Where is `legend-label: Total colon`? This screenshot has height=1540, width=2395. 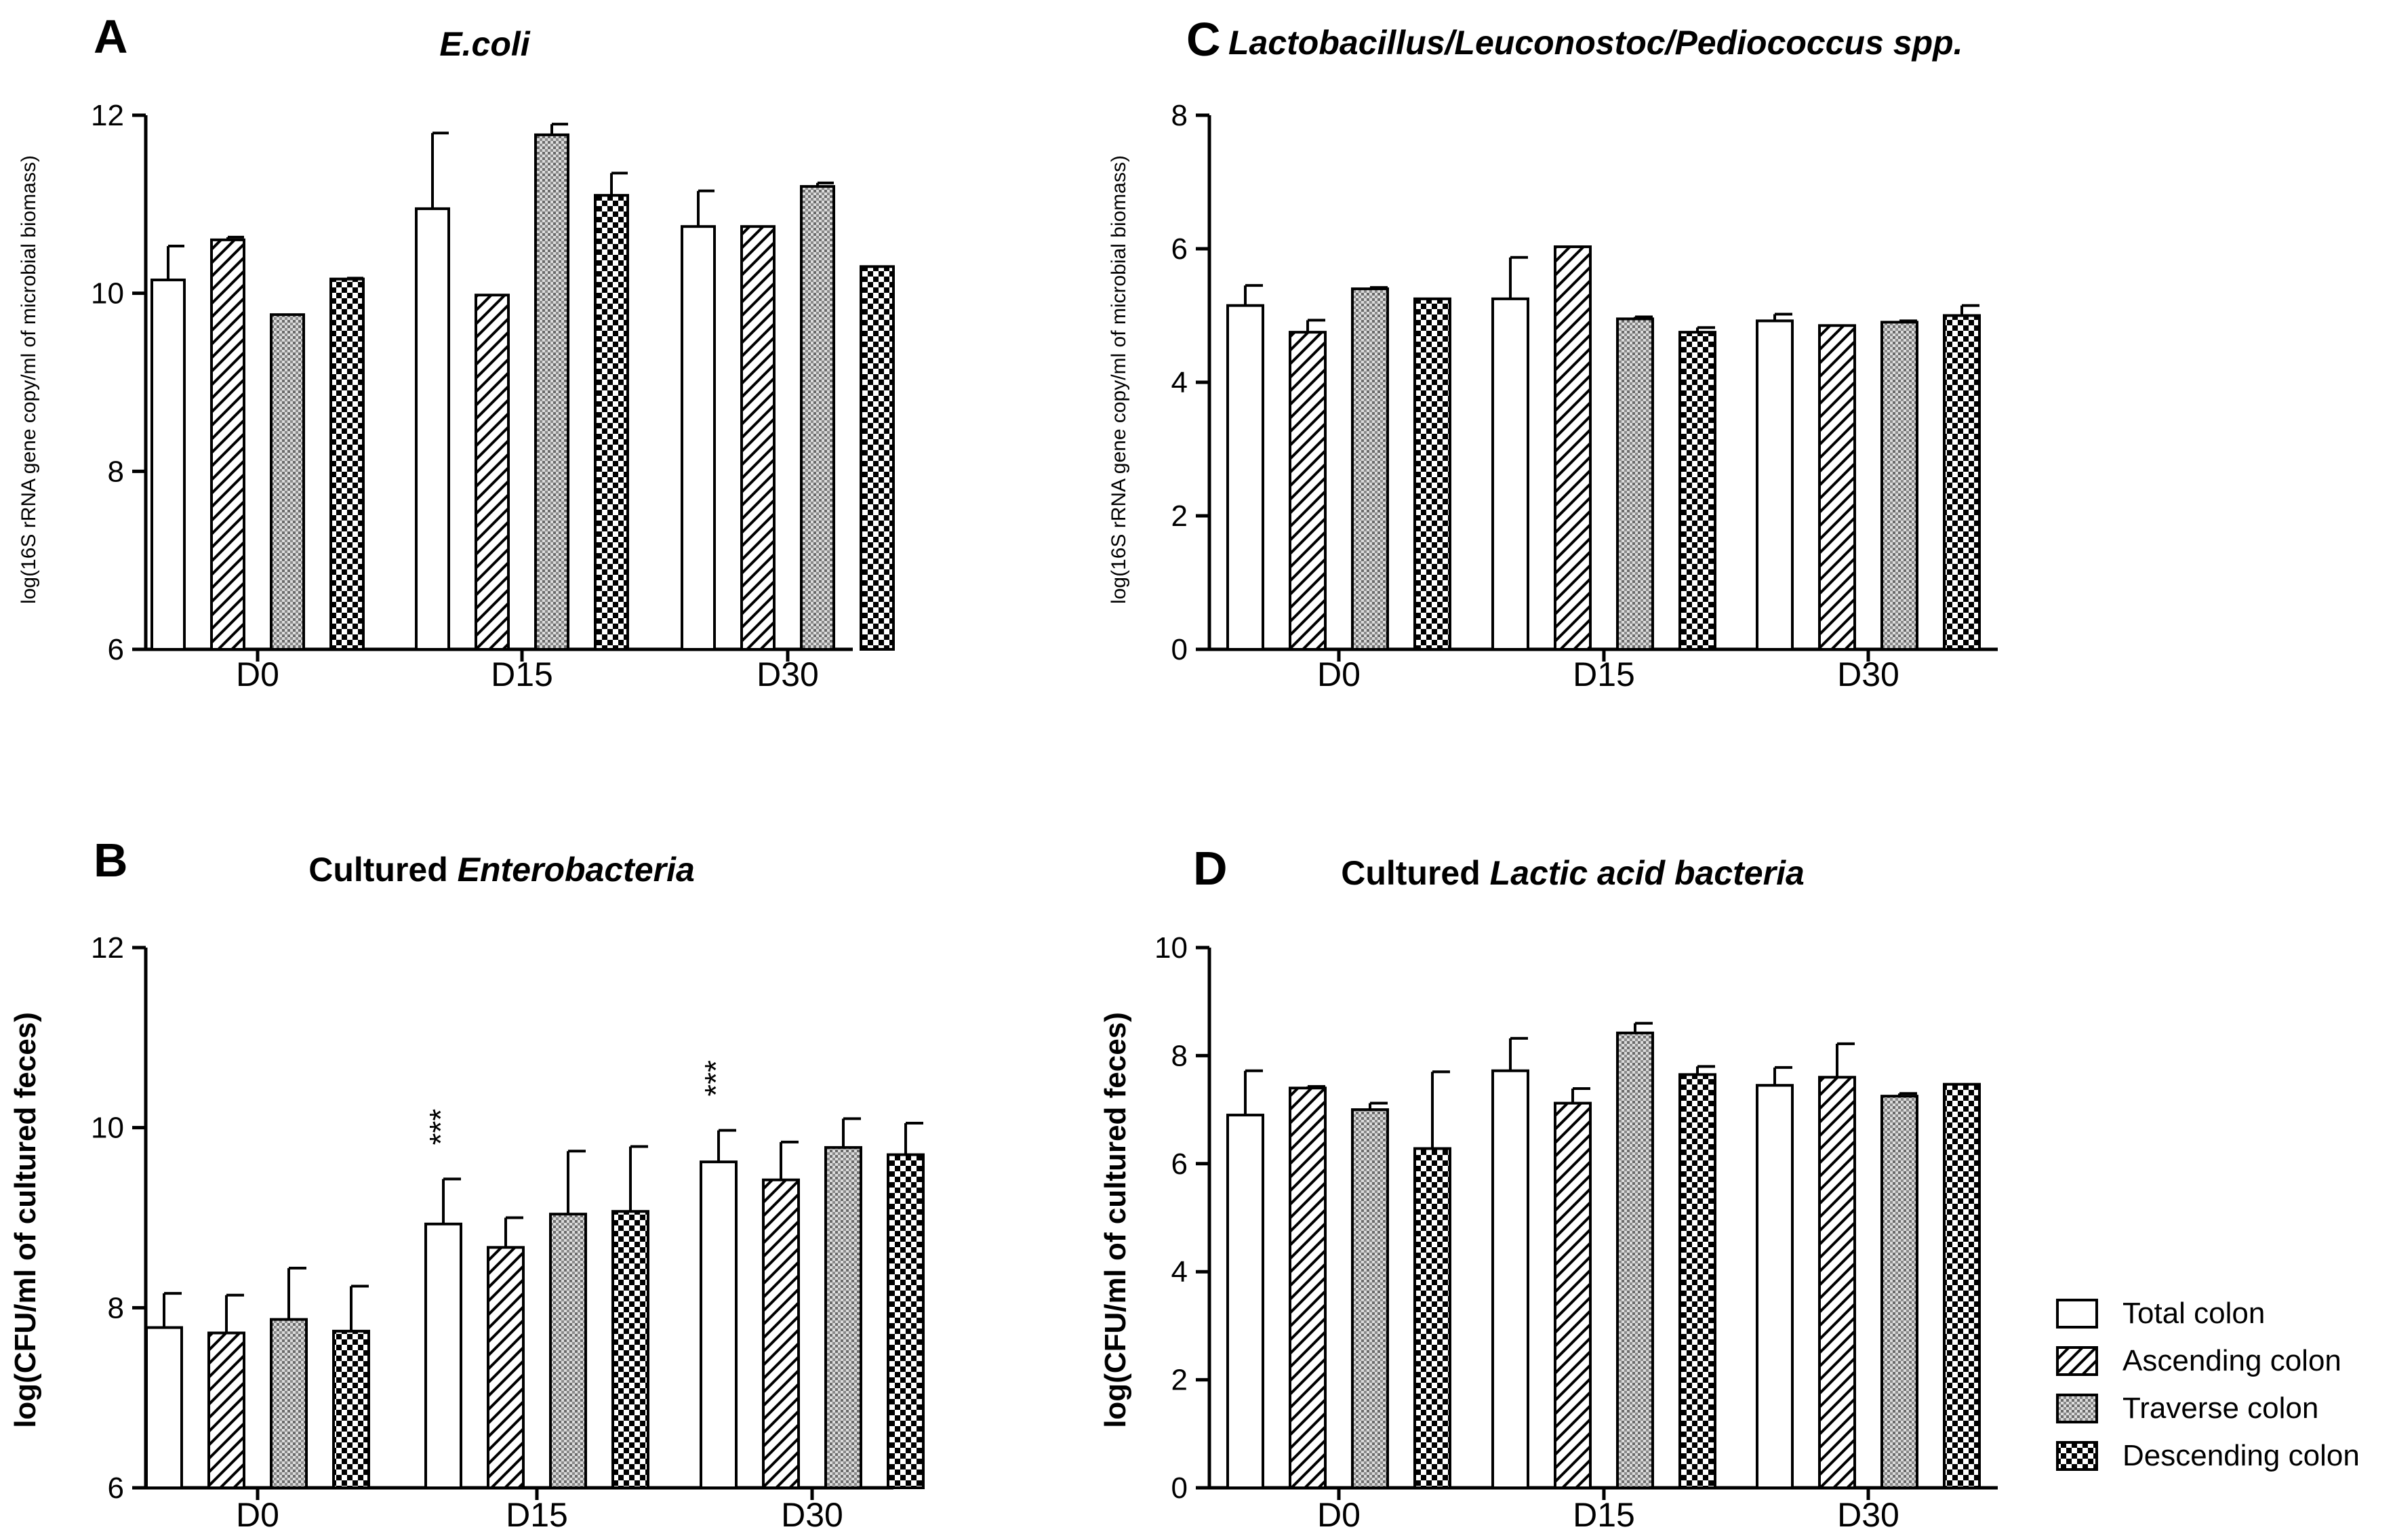 legend-label: Total colon is located at coordinates (2193, 1313).